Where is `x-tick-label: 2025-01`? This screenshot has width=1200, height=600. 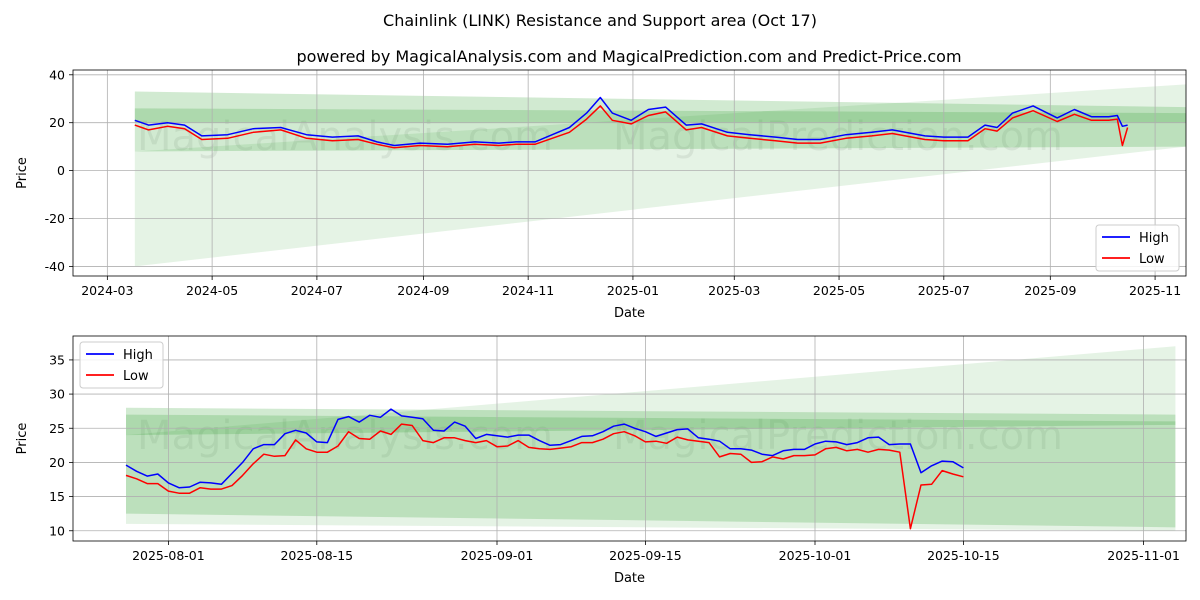
x-tick-label: 2025-01 is located at coordinates (633, 290).